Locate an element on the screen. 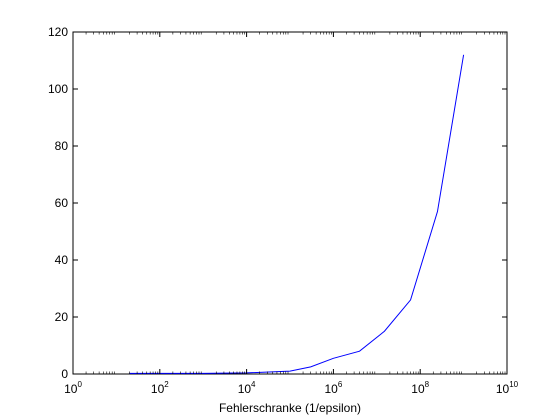  x-tick-label: 10⁶ is located at coordinates (333, 388).